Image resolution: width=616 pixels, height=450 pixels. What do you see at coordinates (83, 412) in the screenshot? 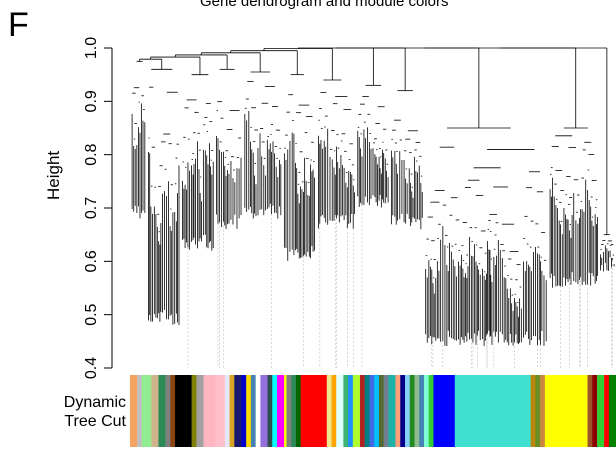
I see `colorbar-label: Dynamic Tree Cut` at bounding box center [83, 412].